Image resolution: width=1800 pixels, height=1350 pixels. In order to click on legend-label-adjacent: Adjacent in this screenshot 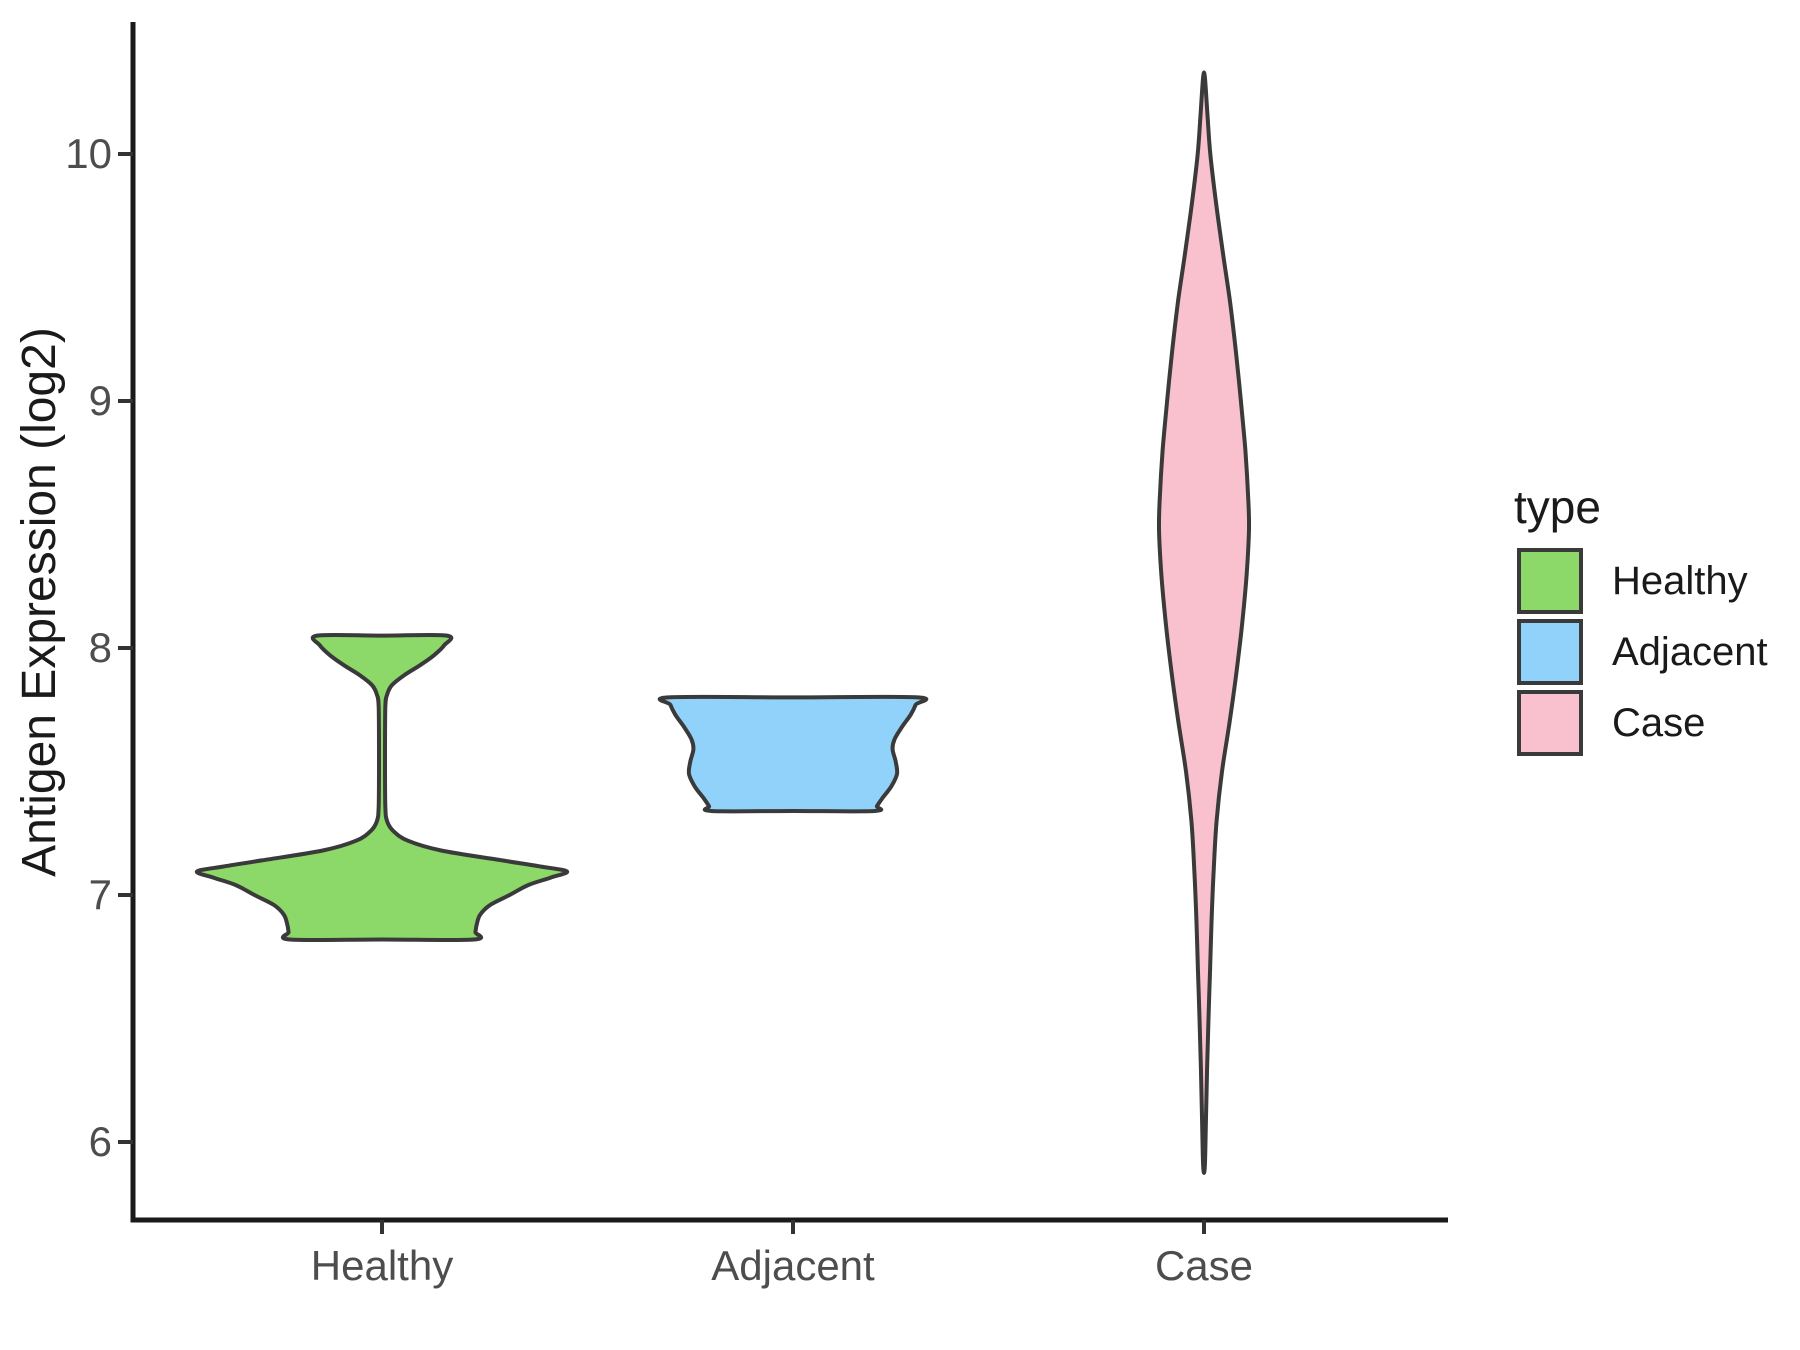, I will do `click(1690, 652)`.